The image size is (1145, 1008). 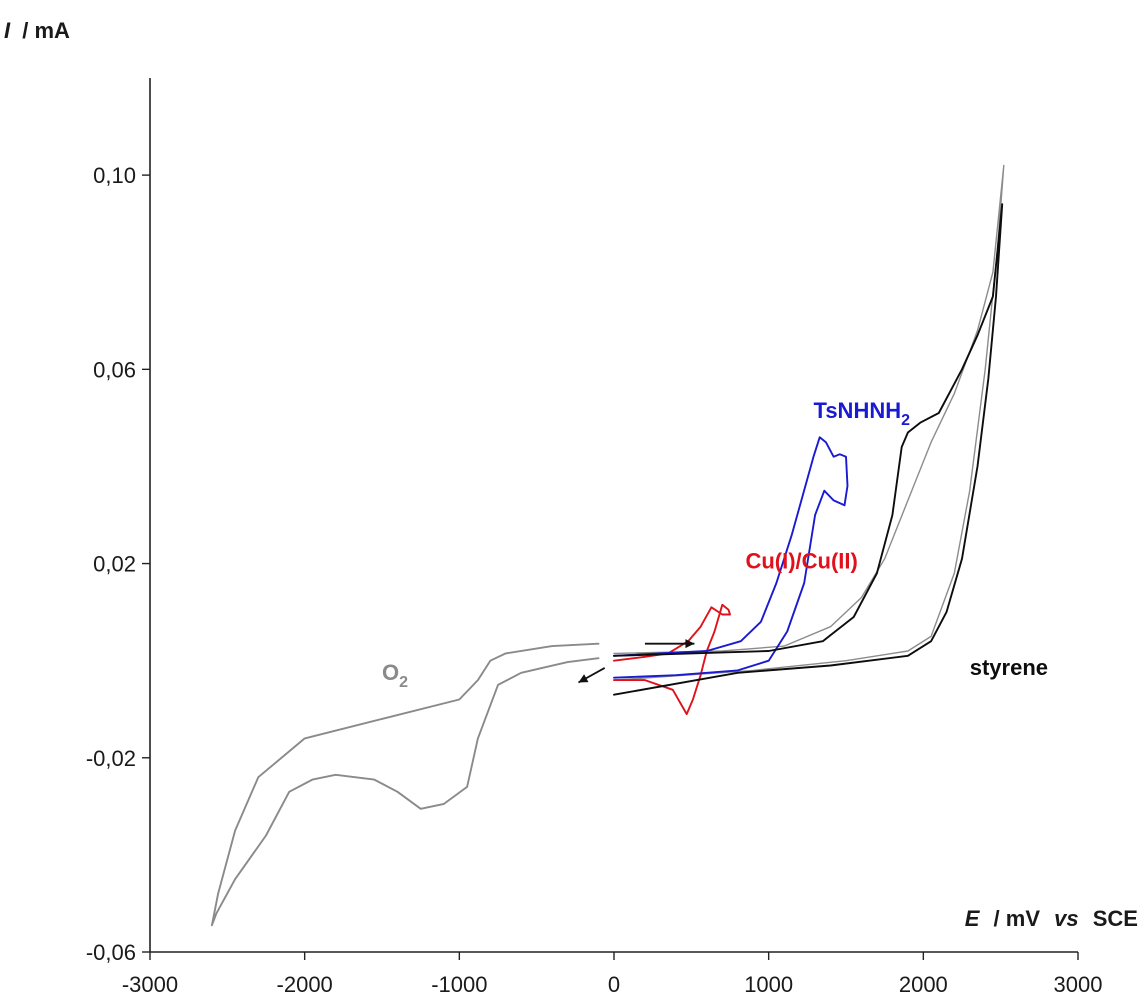 What do you see at coordinates (731, 557) in the screenshot?
I see `series-line-tsnhnh2` at bounding box center [731, 557].